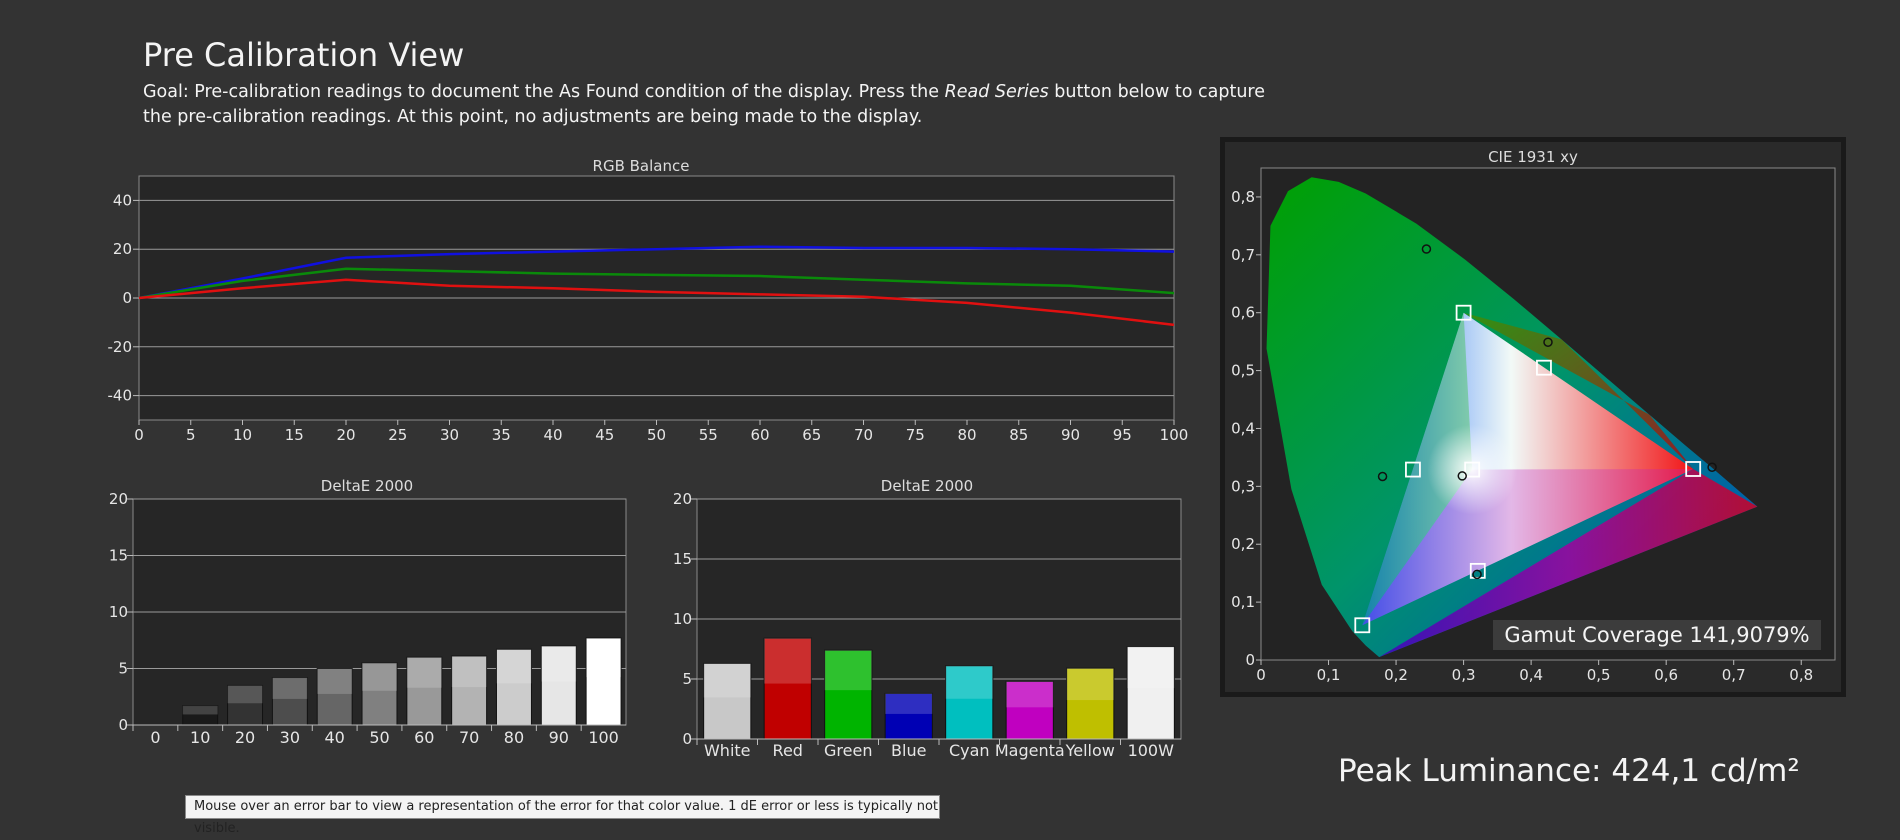  What do you see at coordinates (1734, 675) in the screenshot?
I see `cie-x-tick-label: 0,7` at bounding box center [1734, 675].